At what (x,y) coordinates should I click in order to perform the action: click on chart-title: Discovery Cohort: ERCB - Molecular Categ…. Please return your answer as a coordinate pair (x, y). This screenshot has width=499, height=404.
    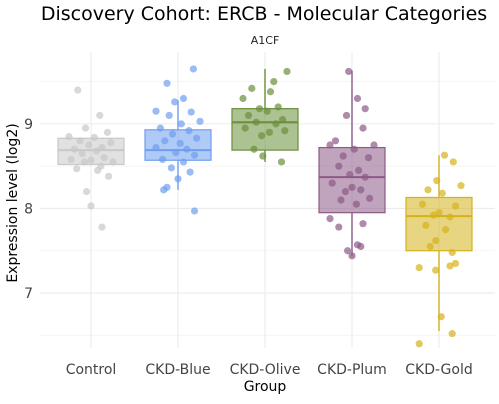
    Looking at the image, I should click on (264, 14).